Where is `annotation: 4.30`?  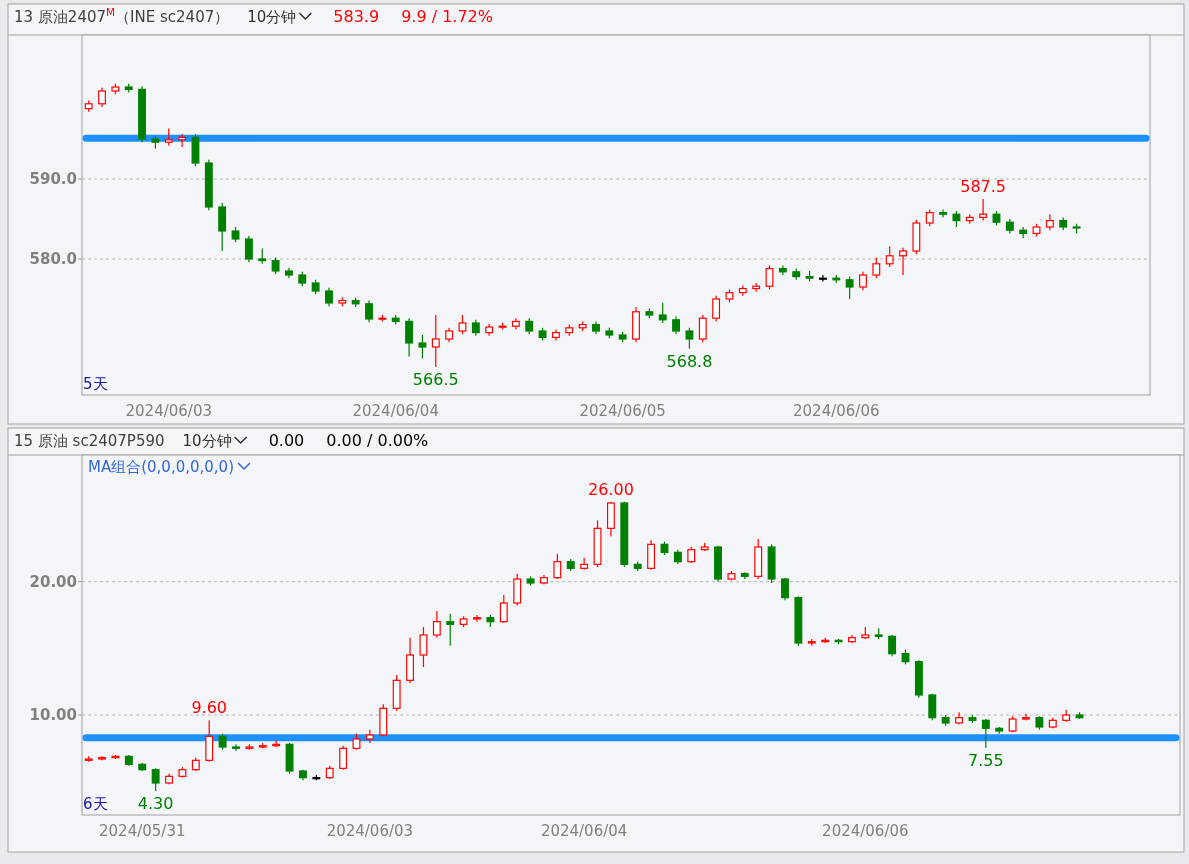 annotation: 4.30 is located at coordinates (155, 803).